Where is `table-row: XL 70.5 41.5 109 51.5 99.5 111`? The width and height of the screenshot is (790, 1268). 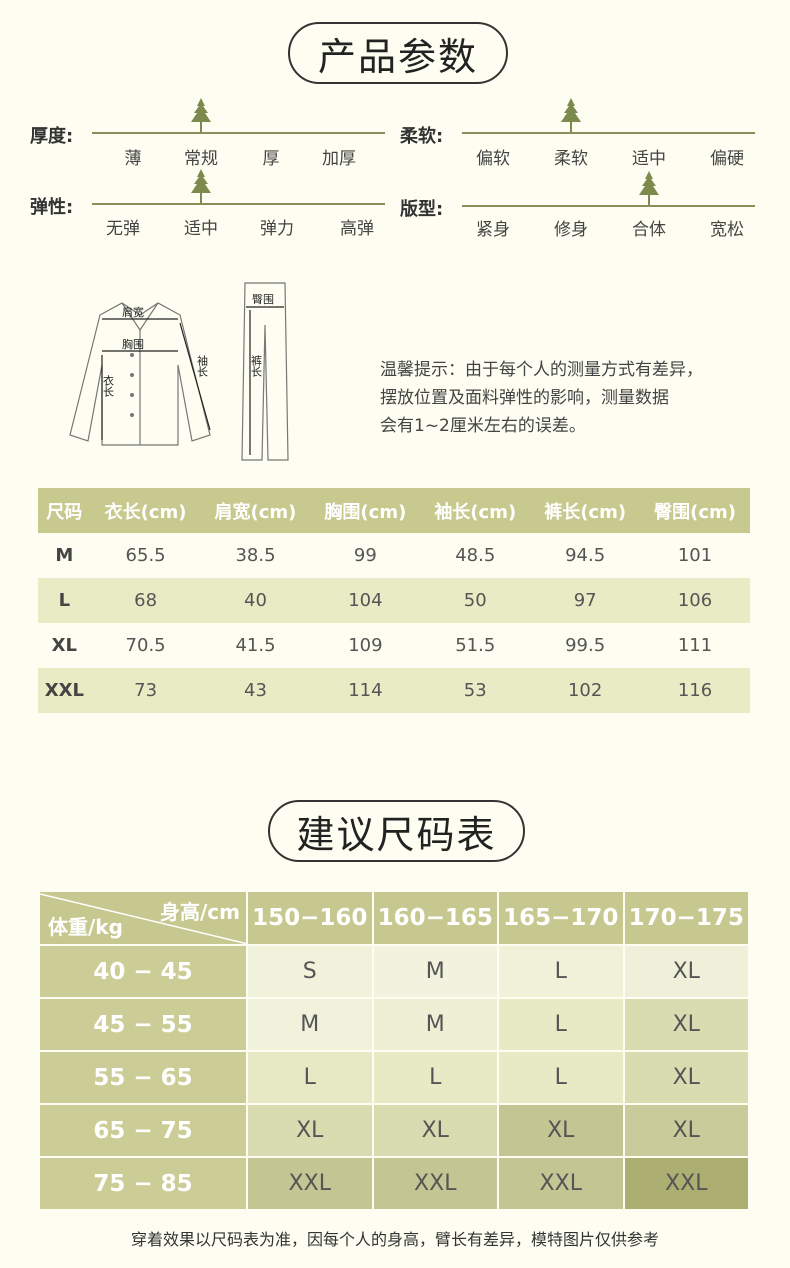 table-row: XL 70.5 41.5 109 51.5 99.5 111 is located at coordinates (394, 645).